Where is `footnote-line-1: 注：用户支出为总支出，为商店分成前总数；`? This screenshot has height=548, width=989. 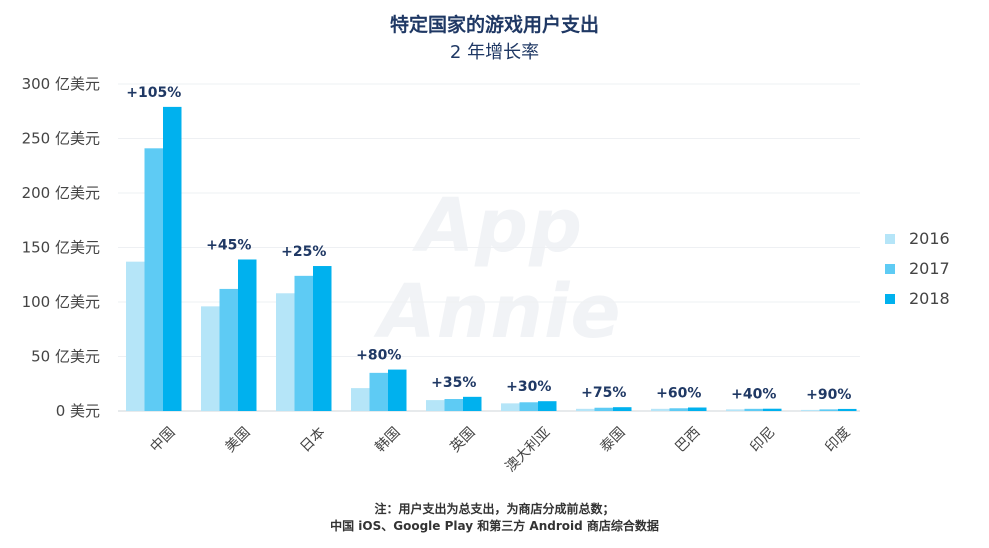
footnote-line-1: 注：用户支出为总支出，为商店分成前总数； is located at coordinates (494, 509).